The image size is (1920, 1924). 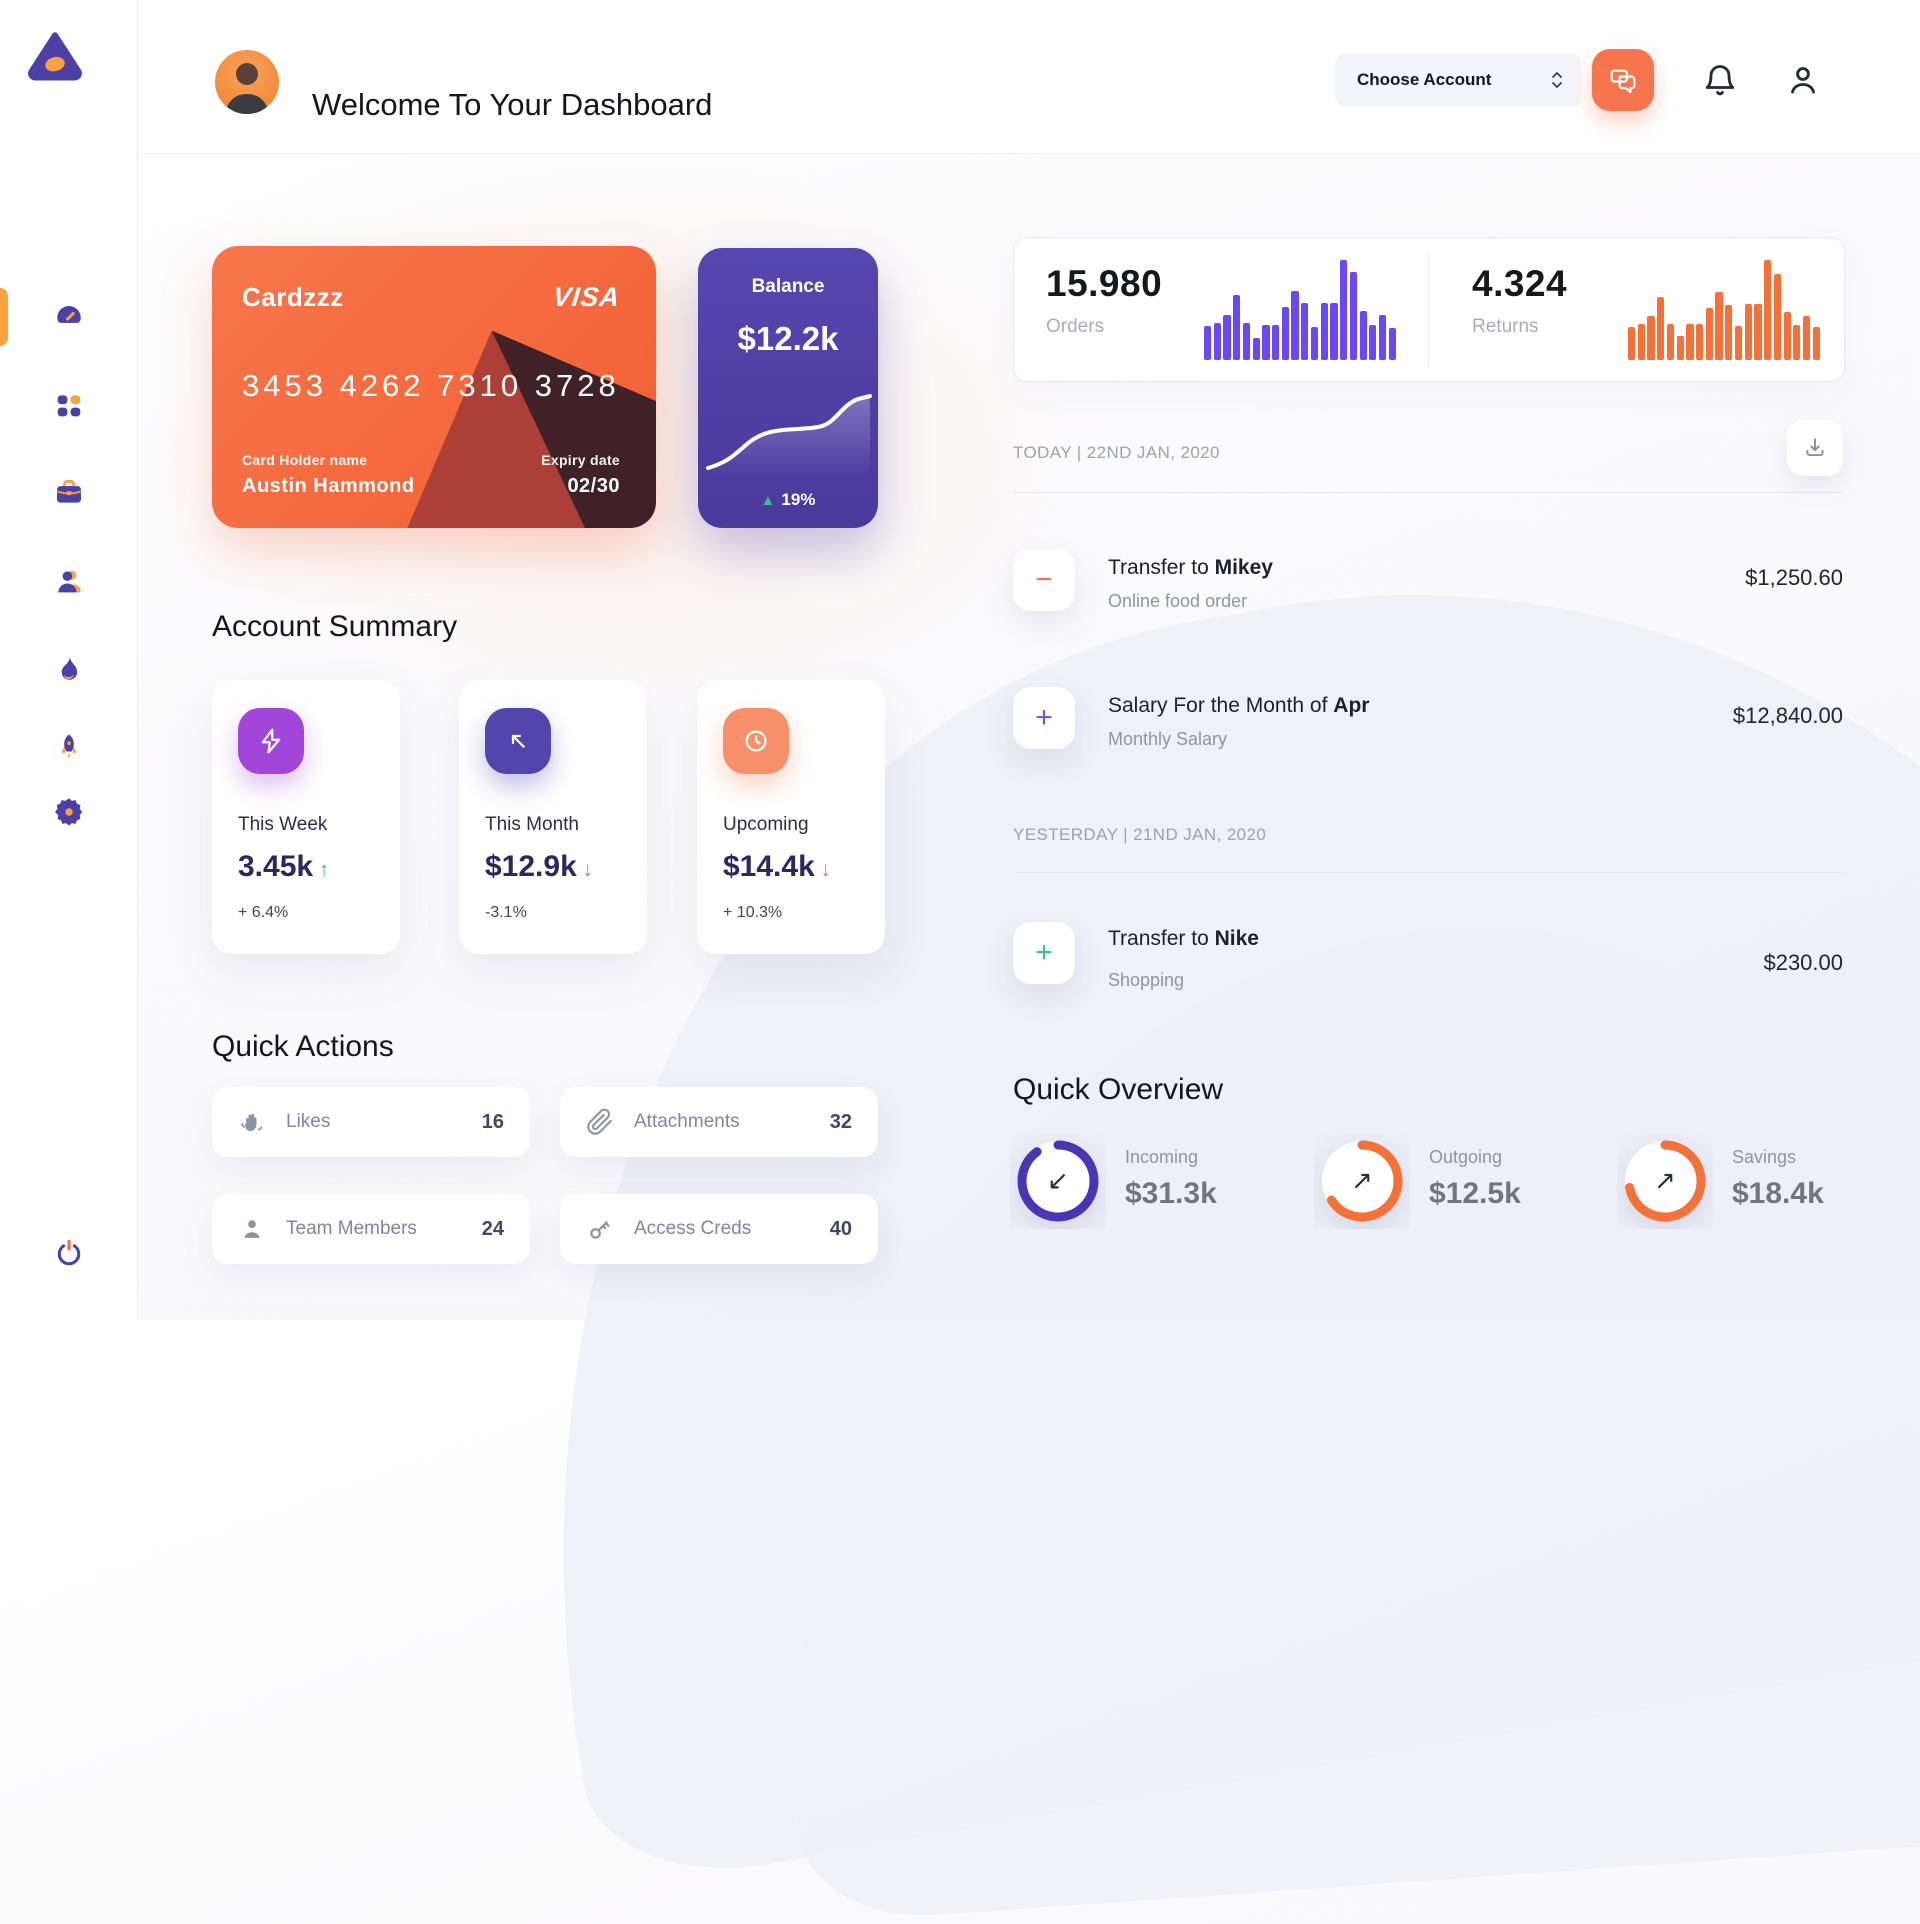 What do you see at coordinates (308, 1121) in the screenshot?
I see `quick-action-label: Likes` at bounding box center [308, 1121].